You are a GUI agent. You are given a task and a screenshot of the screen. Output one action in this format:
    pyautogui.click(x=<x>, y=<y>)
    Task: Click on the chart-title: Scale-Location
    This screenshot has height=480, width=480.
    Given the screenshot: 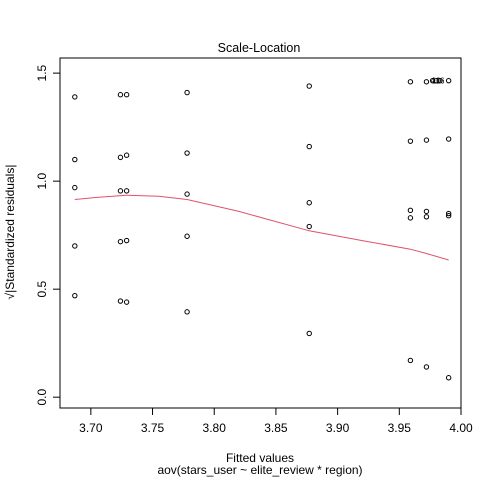 What is the action you would take?
    pyautogui.click(x=259, y=48)
    